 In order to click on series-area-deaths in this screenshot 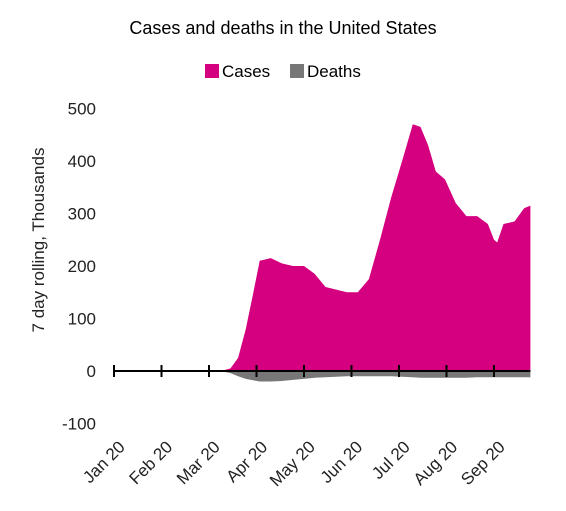, I will do `click(322, 376)`.